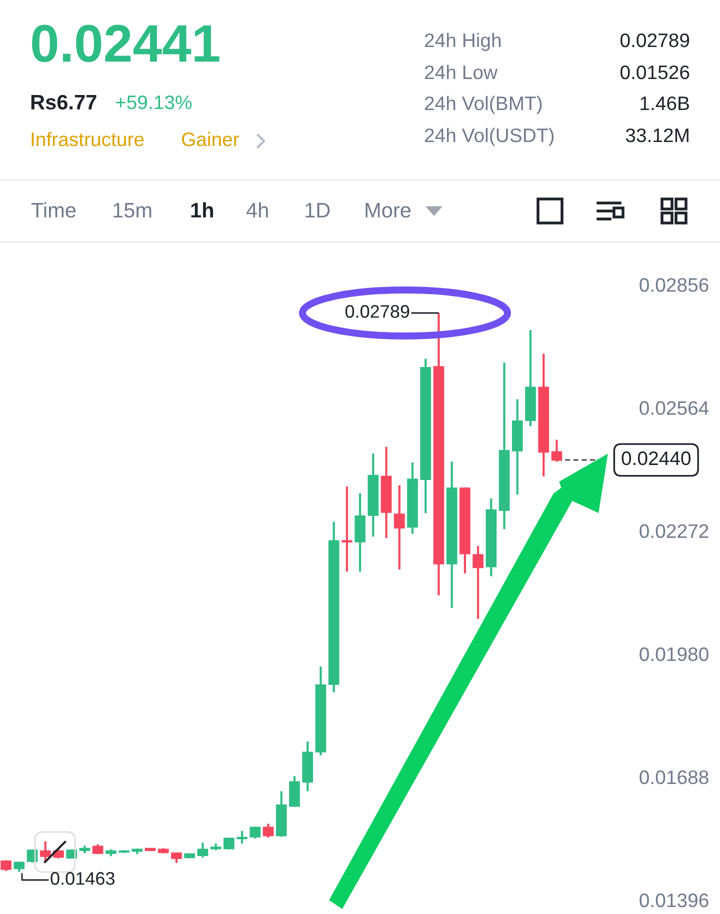 The image size is (720, 914). I want to click on text: 24h Vol(USDT), so click(489, 137).